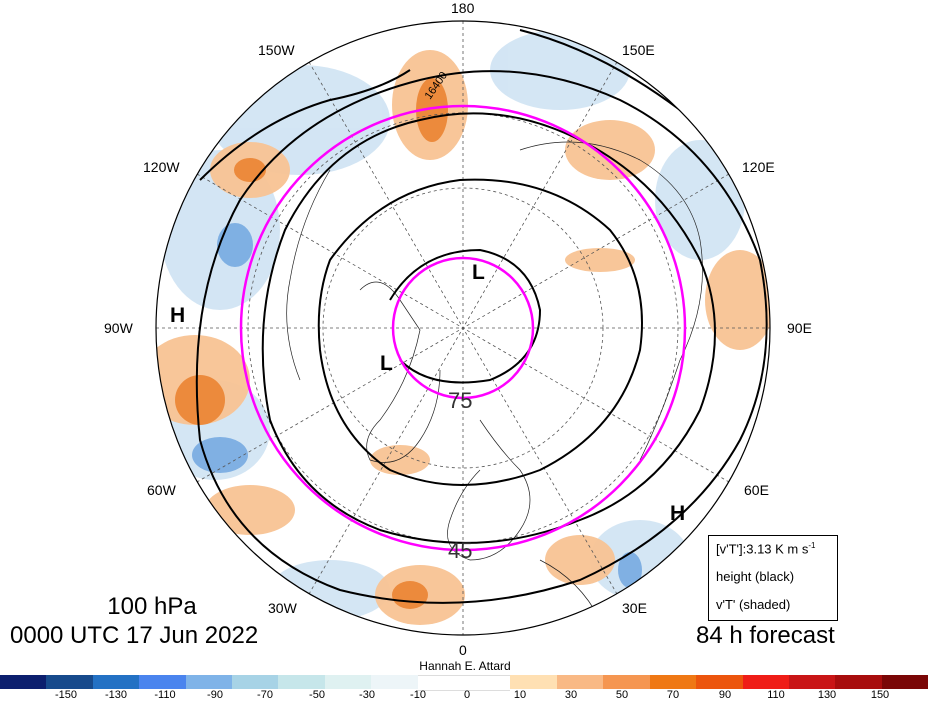  I want to click on cb-label: 0, so click(467, 695).